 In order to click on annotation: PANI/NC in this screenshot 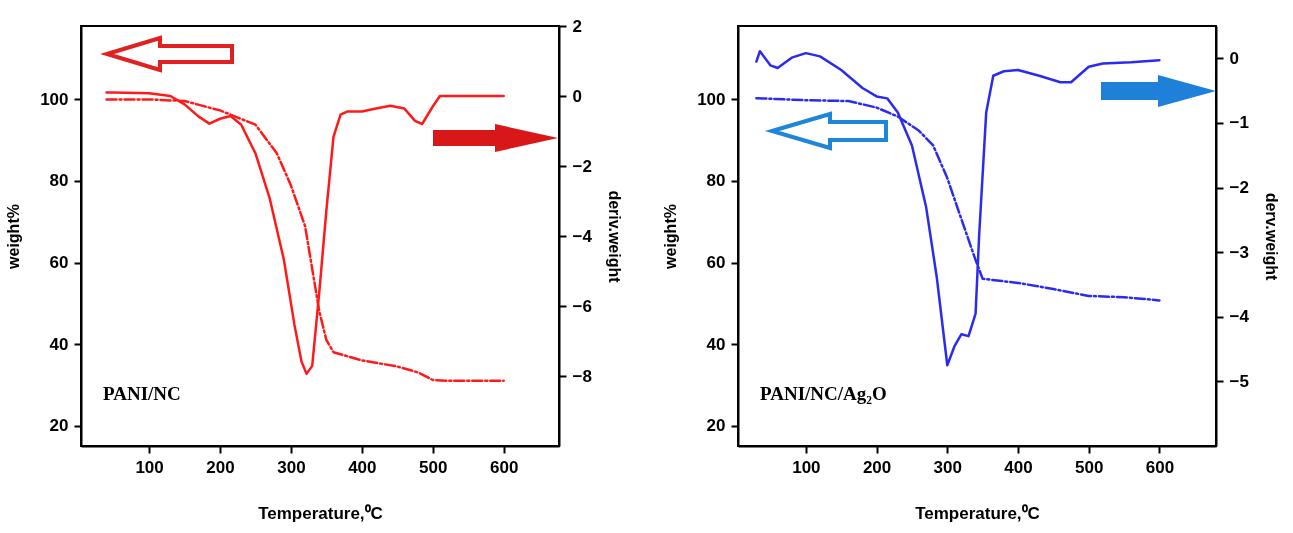, I will do `click(142, 393)`.